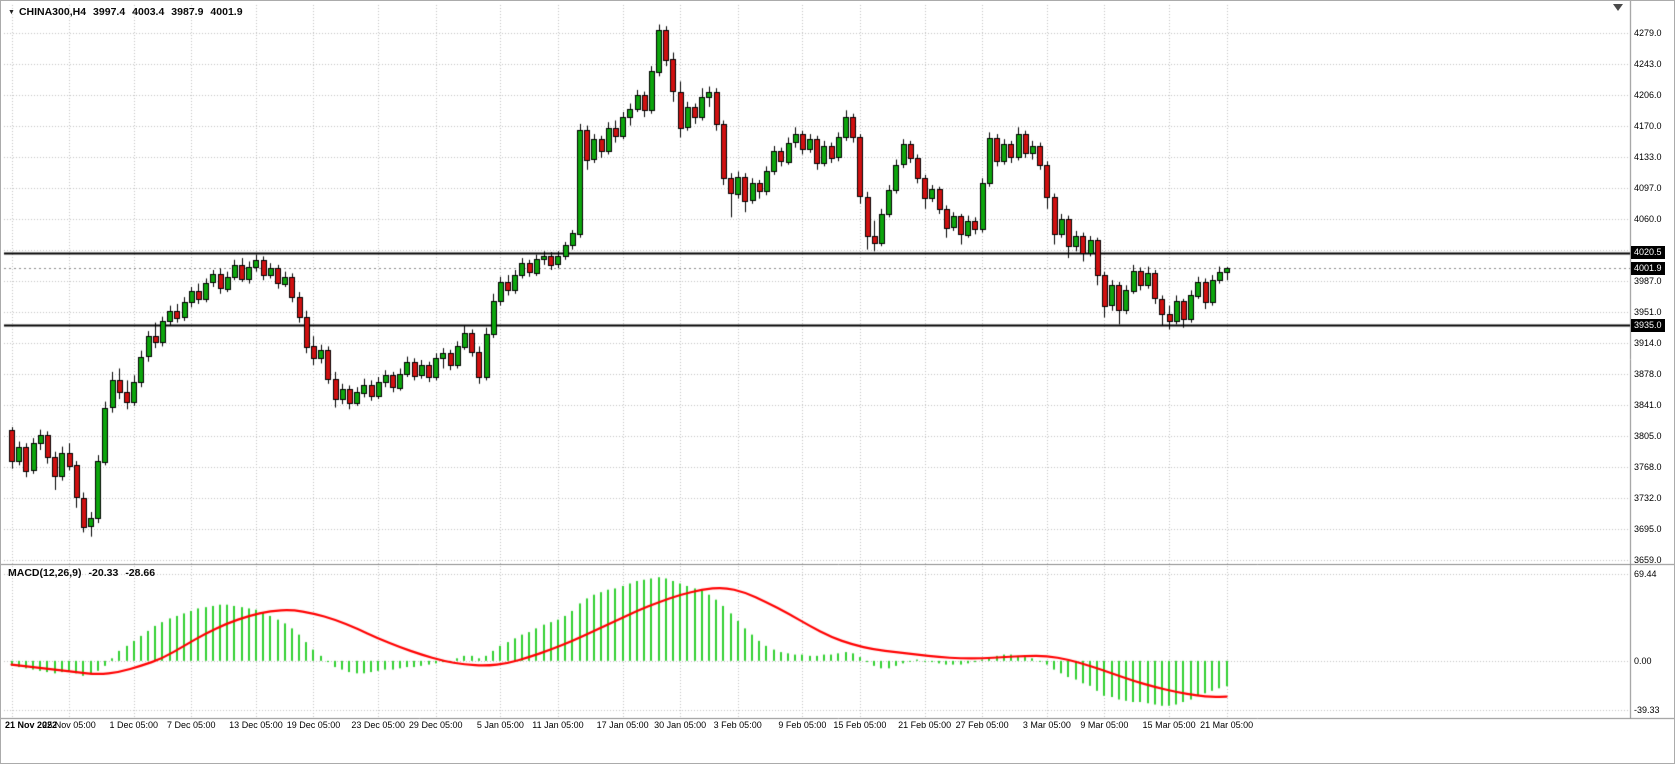 This screenshot has height=764, width=1675. Describe the element at coordinates (187, 12) in the screenshot. I see `ohlc-low: 3987.9` at that location.